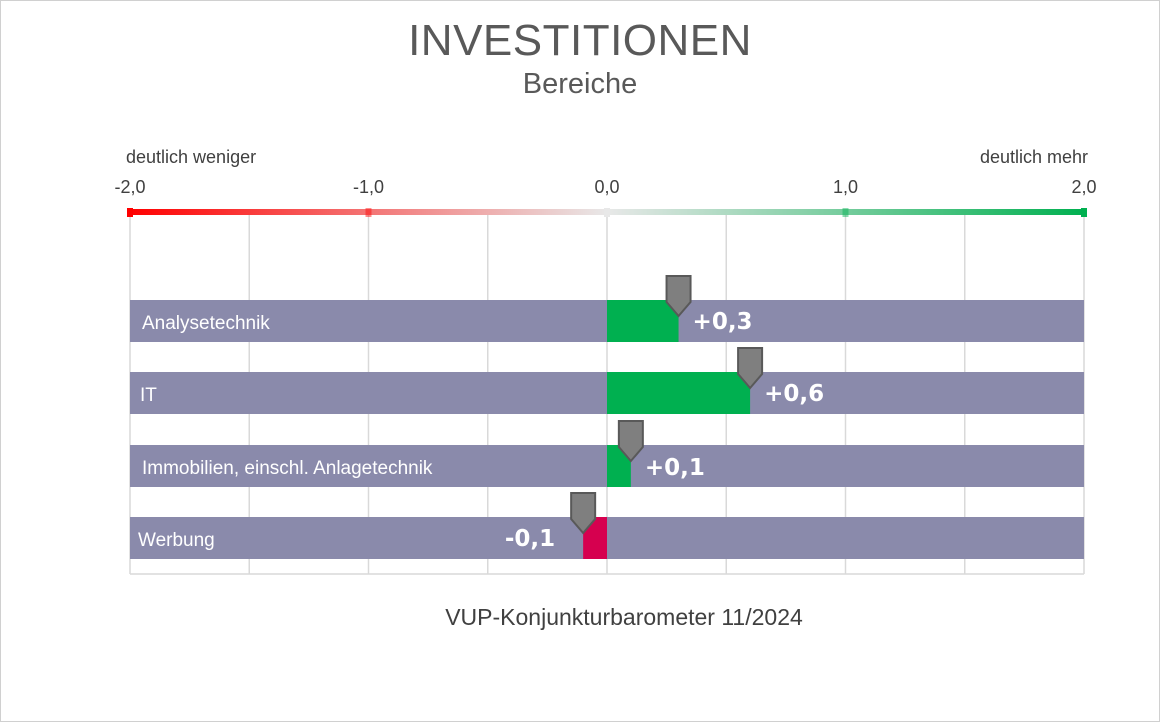 The width and height of the screenshot is (1160, 722). What do you see at coordinates (176, 540) in the screenshot?
I see `category-label: Werbung` at bounding box center [176, 540].